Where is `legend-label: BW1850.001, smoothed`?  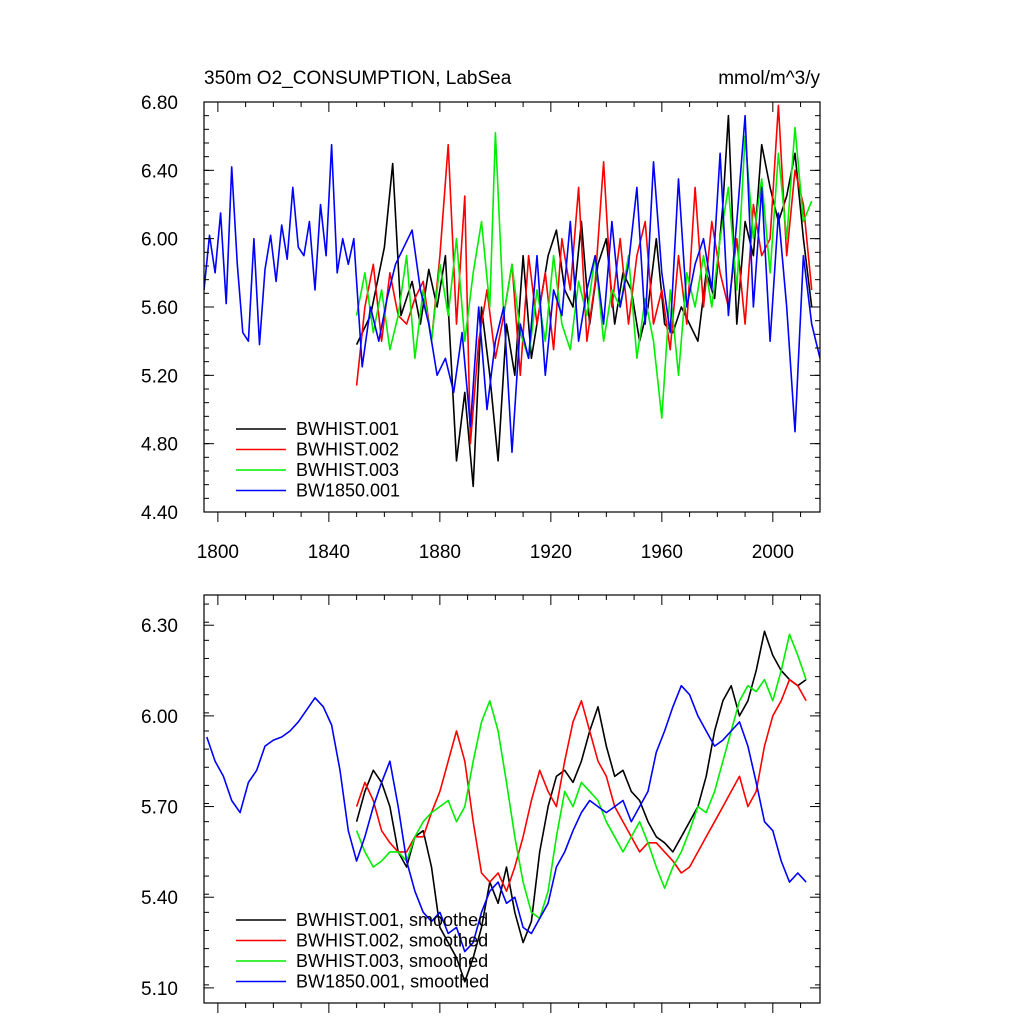 legend-label: BW1850.001, smoothed is located at coordinates (392, 982).